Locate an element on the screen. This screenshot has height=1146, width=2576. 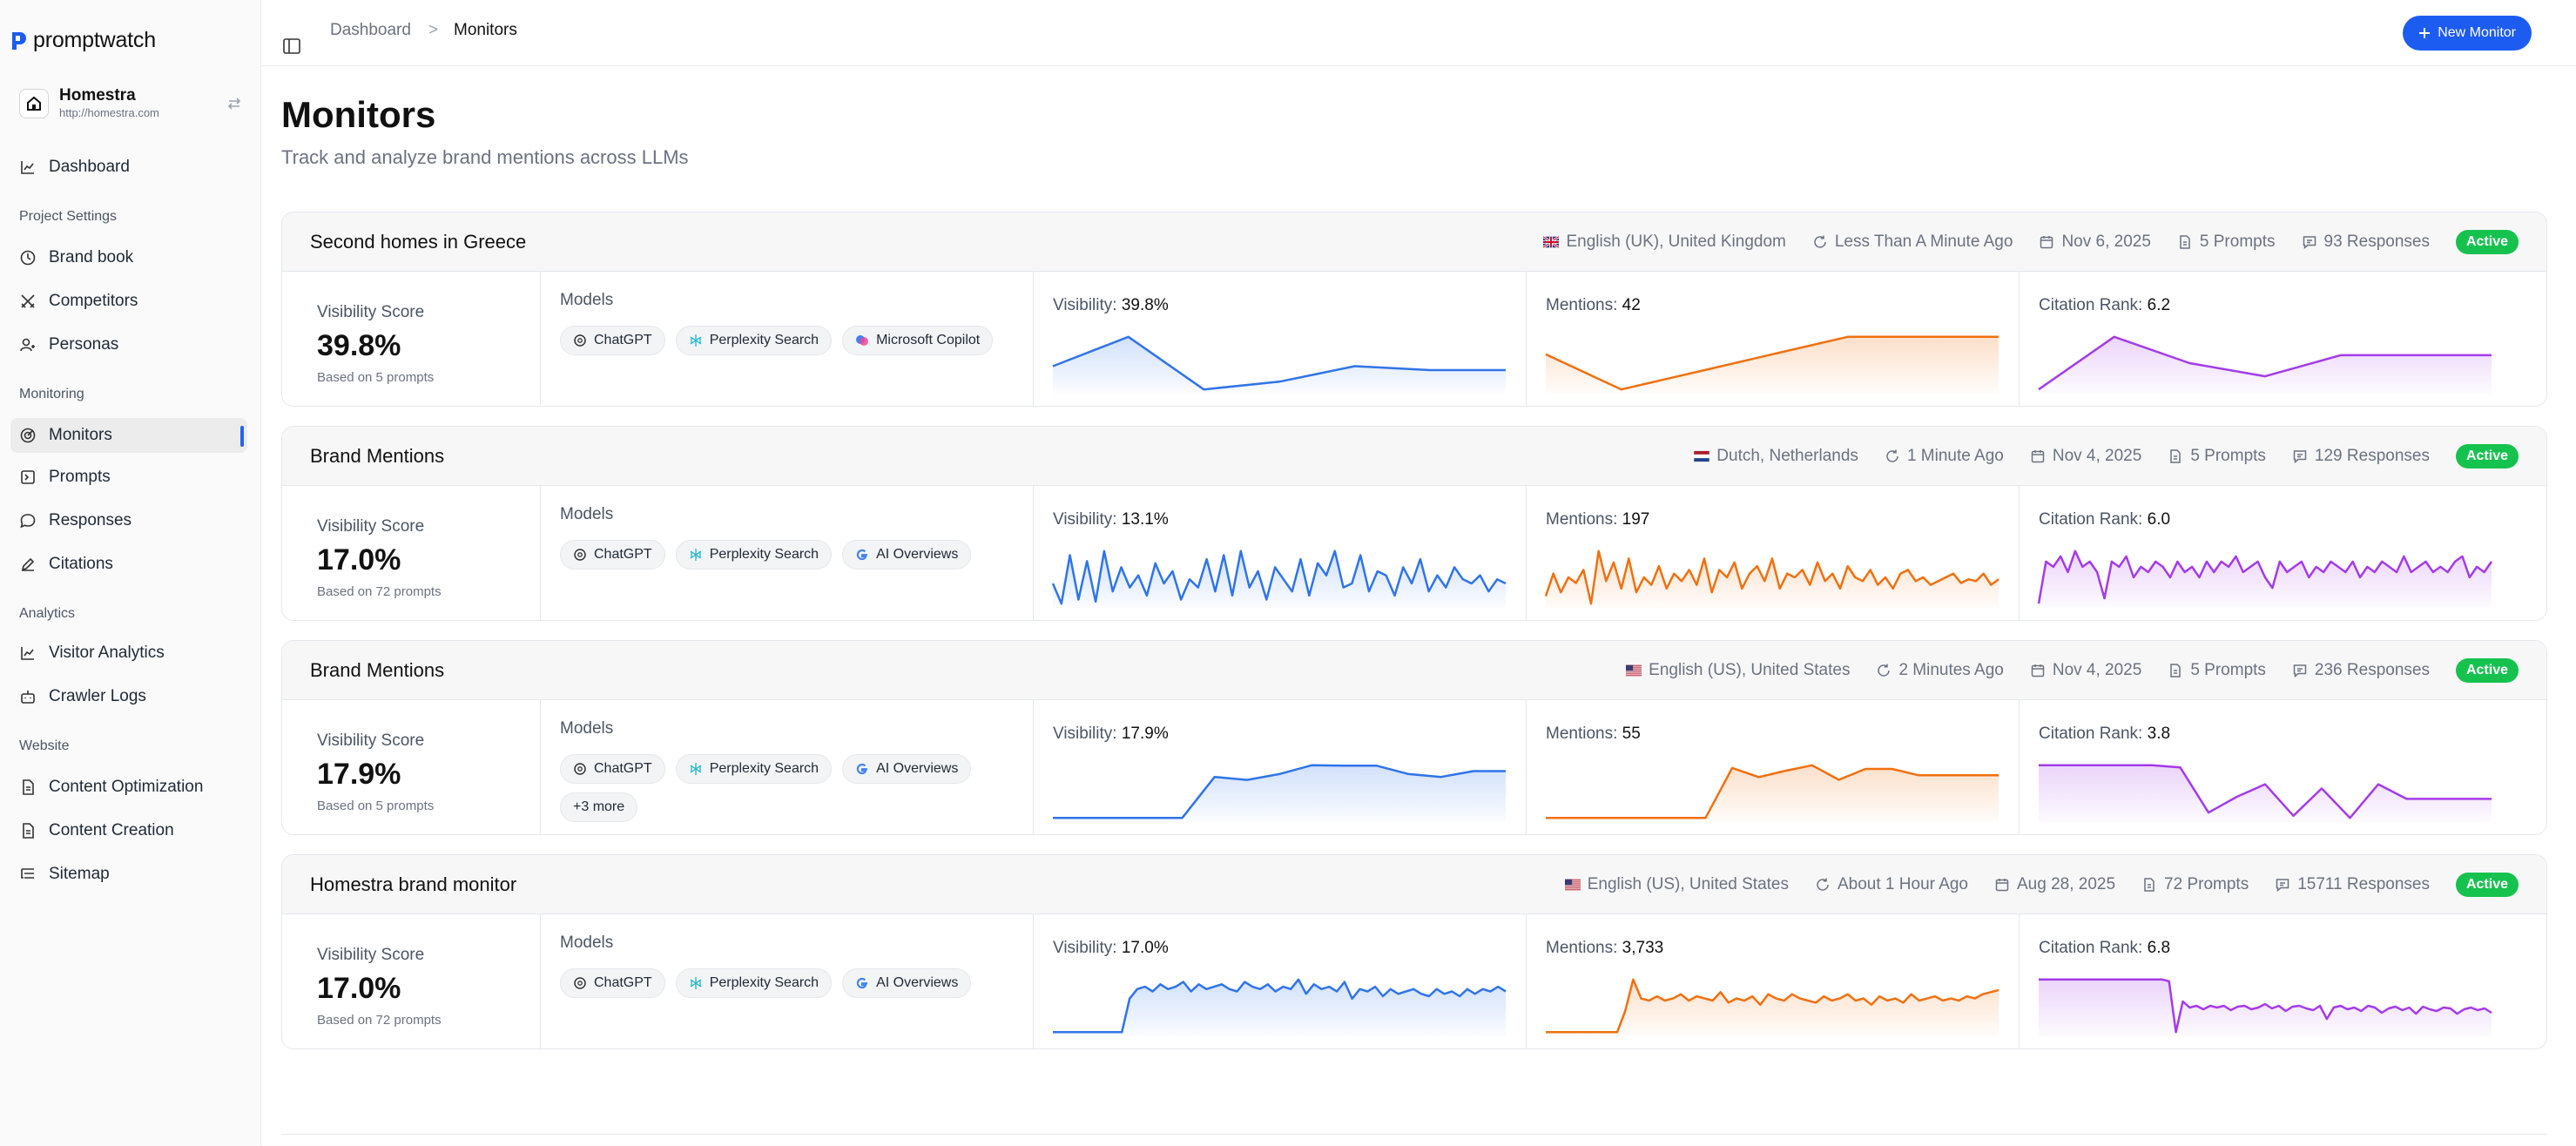
mentions-line is located at coordinates (1772, 363).